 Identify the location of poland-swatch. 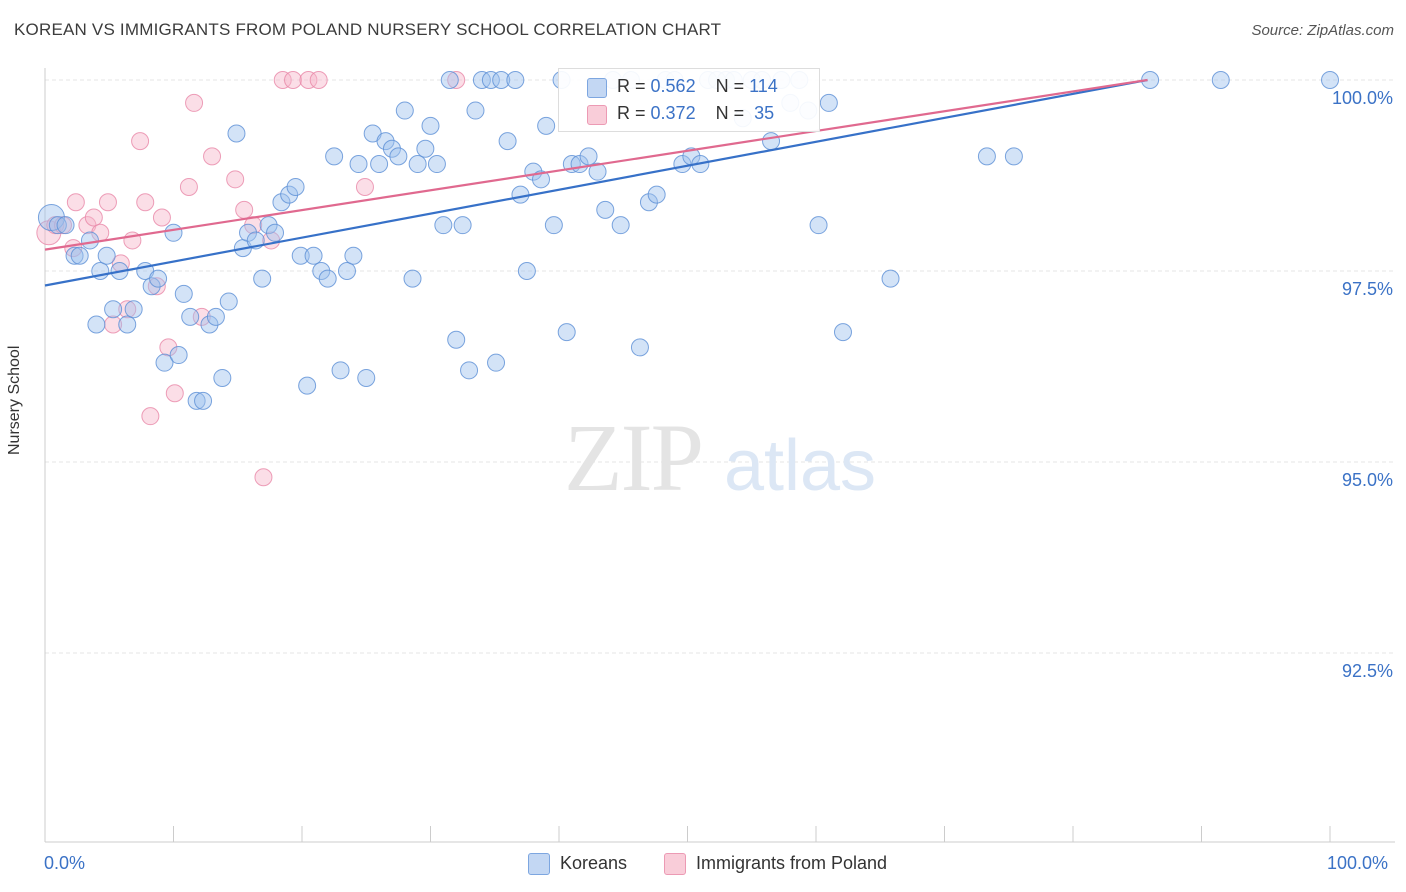
(597, 115).